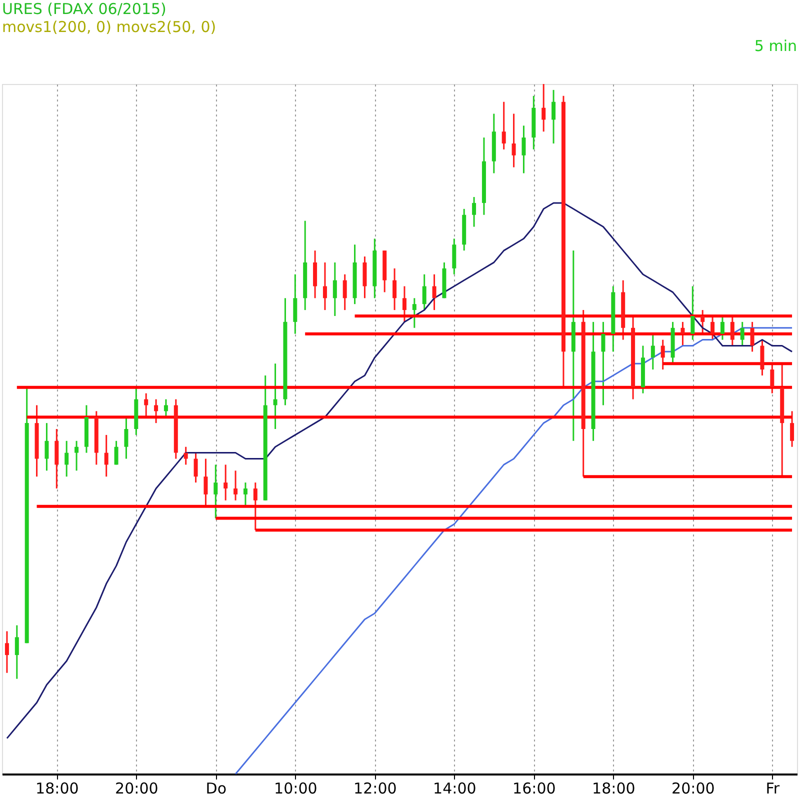 The height and width of the screenshot is (800, 800). Describe the element at coordinates (375, 789) in the screenshot. I see `x-tick-label: 12:00` at that location.